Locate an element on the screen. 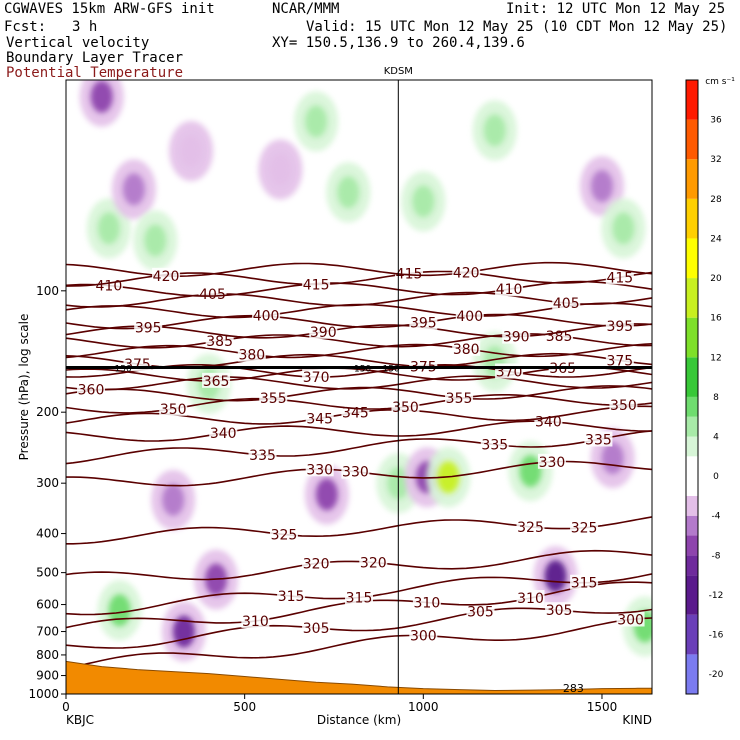 The width and height of the screenshot is (740, 740). y-tick-label: 100 is located at coordinates (47, 291).